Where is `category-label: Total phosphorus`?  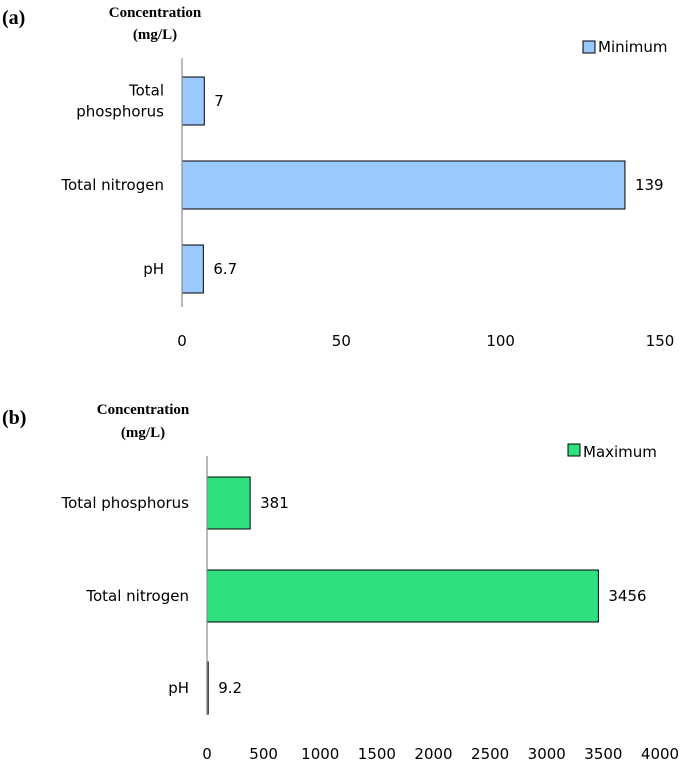 category-label: Total phosphorus is located at coordinates (124, 503).